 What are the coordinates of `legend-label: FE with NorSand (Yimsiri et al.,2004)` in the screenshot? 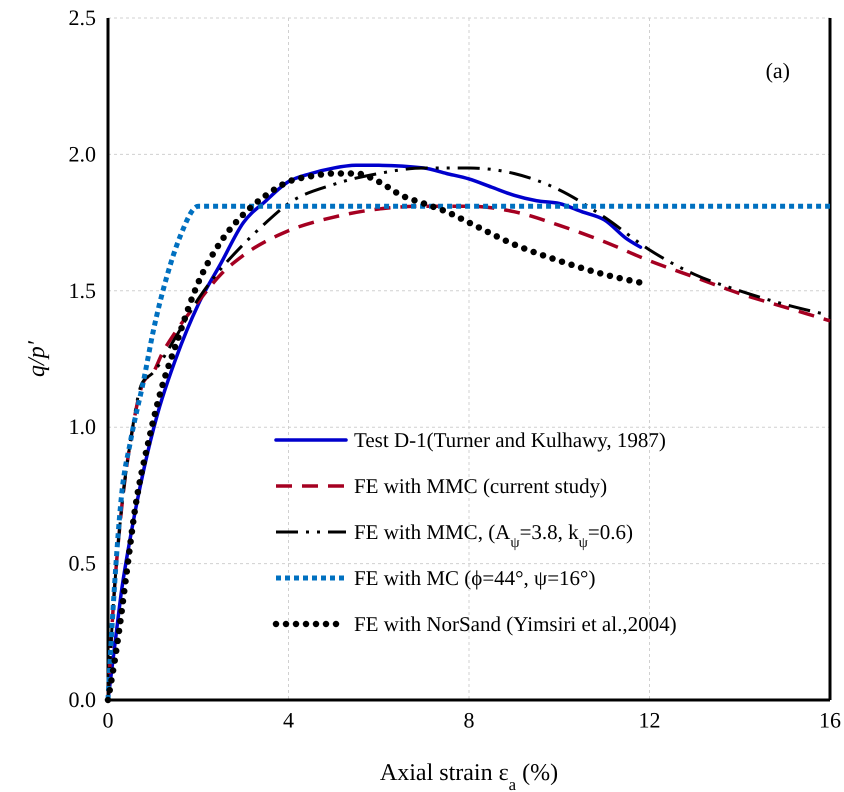 It's located at (515, 624).